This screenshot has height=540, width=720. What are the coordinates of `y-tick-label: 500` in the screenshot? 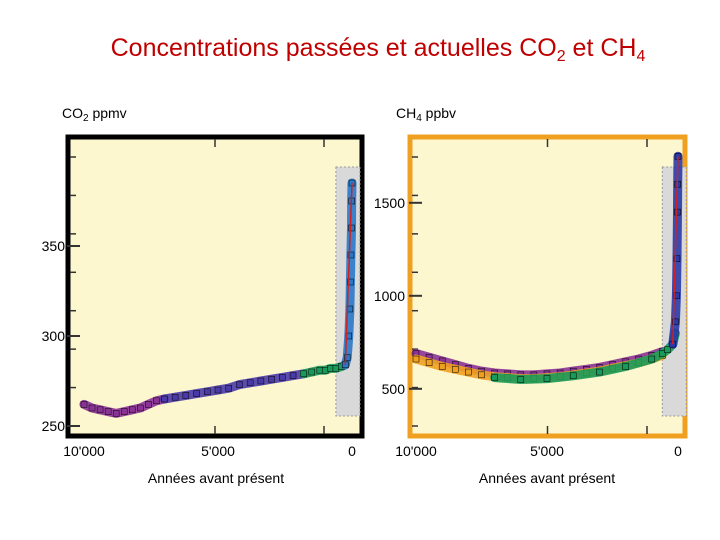 It's located at (394, 389).